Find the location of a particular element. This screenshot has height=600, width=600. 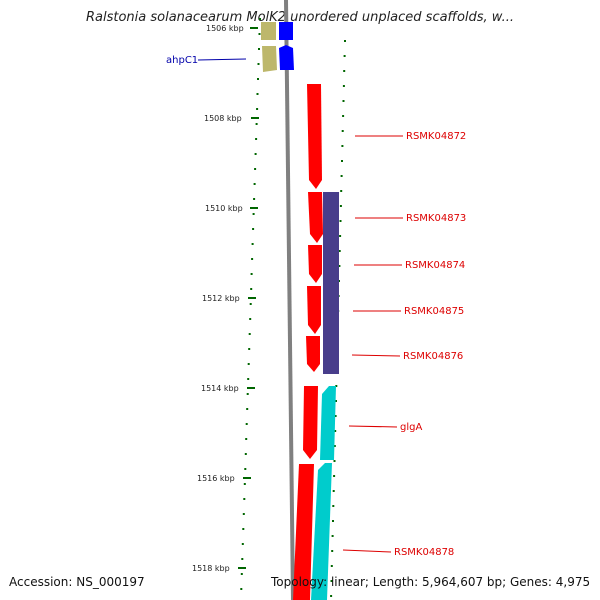

tick-label: 1508 kbp is located at coordinates (223, 118).